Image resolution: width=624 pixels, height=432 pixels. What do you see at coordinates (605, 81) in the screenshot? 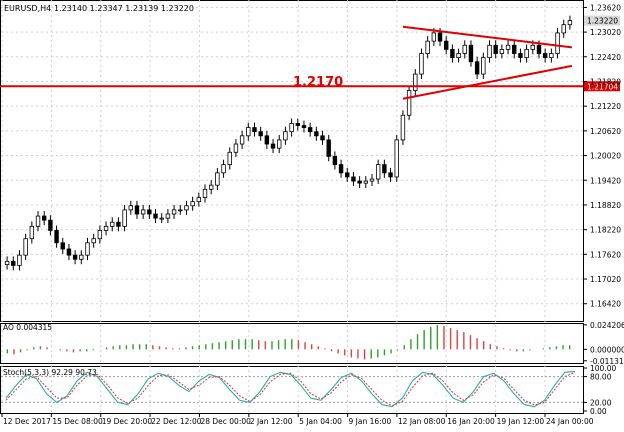
I see `y-tick-label: 1.21820` at bounding box center [605, 81].